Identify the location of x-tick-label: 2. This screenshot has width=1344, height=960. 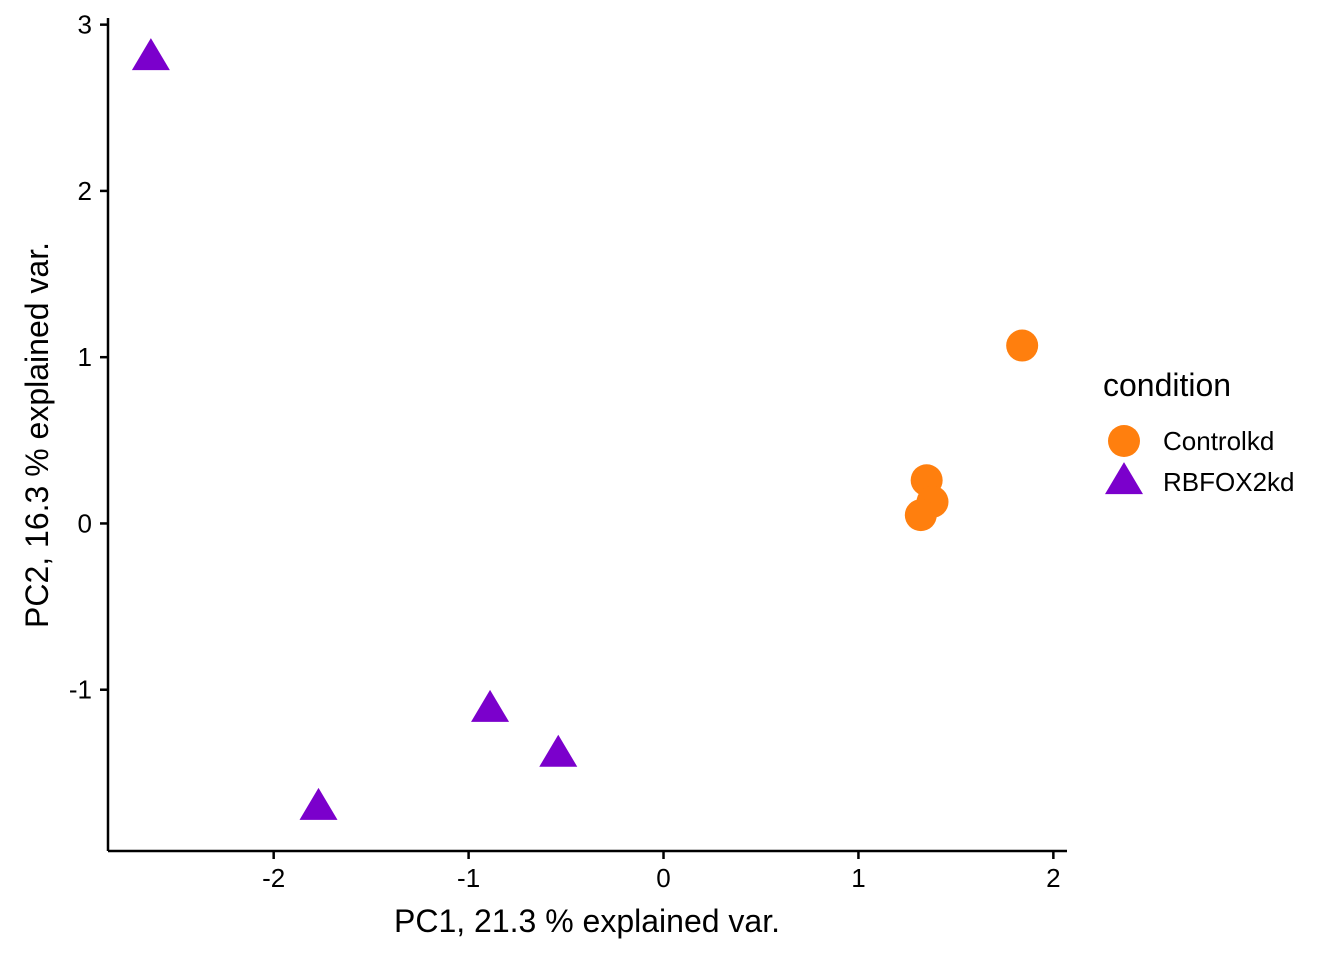
(1053, 878).